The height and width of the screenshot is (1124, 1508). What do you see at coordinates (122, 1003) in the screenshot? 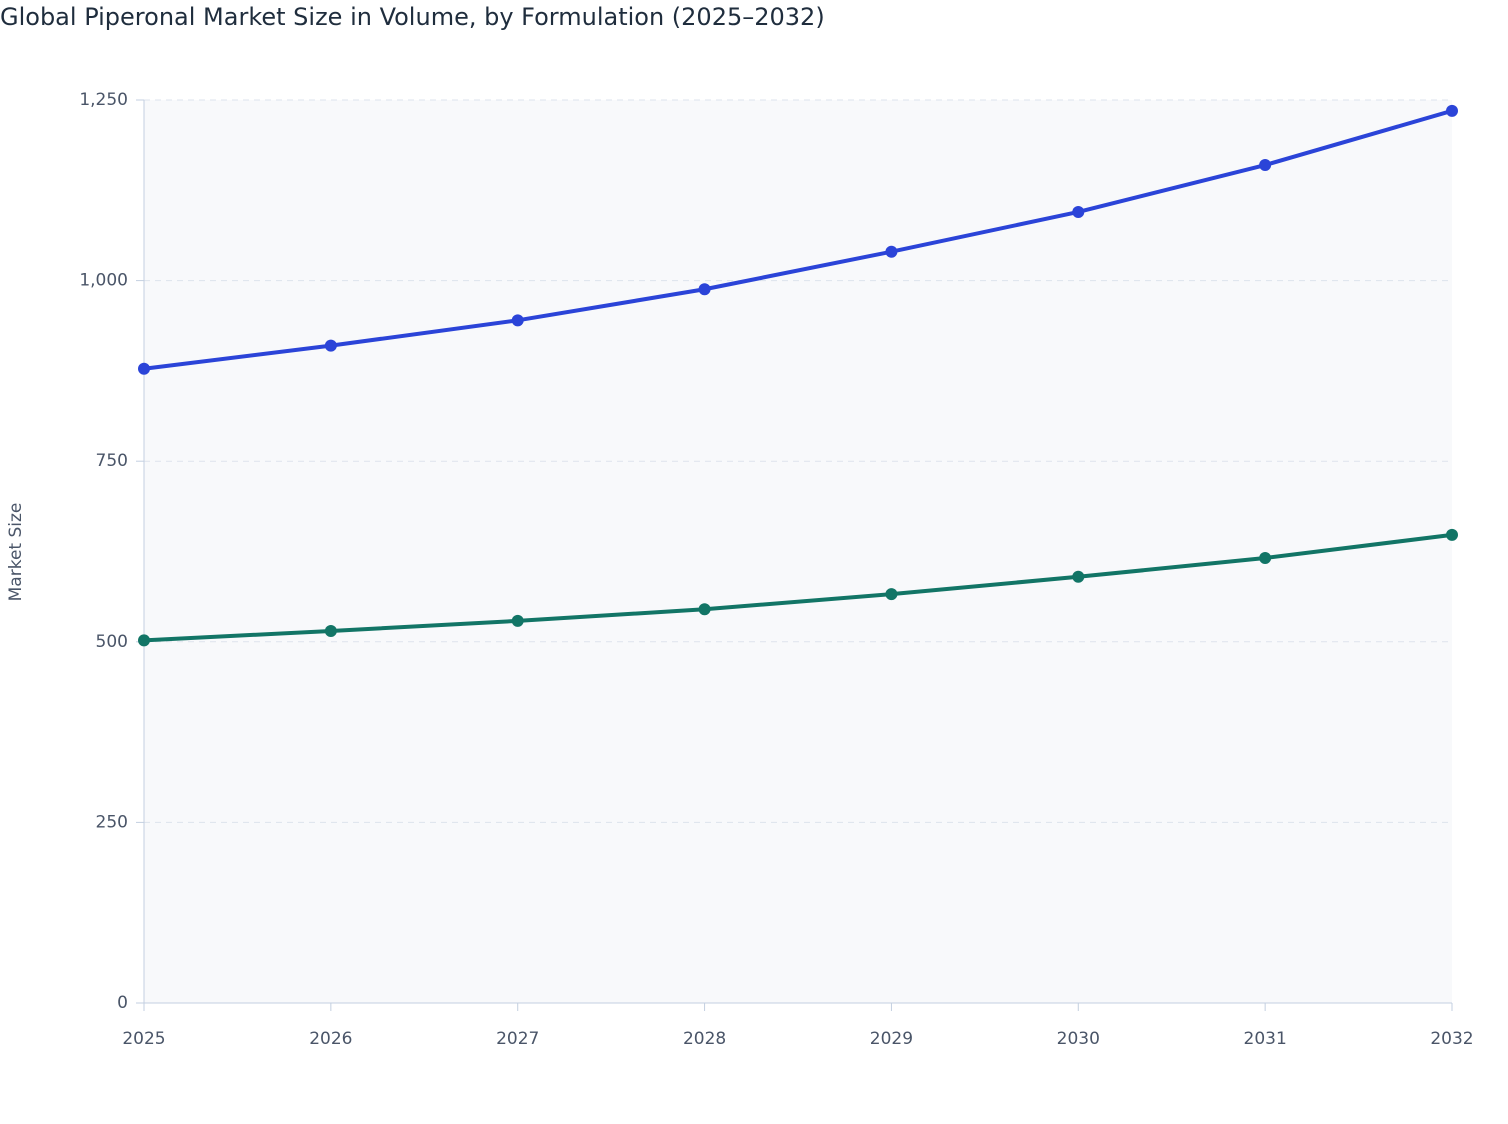
I see `y-tick-label: 0` at bounding box center [122, 1003].